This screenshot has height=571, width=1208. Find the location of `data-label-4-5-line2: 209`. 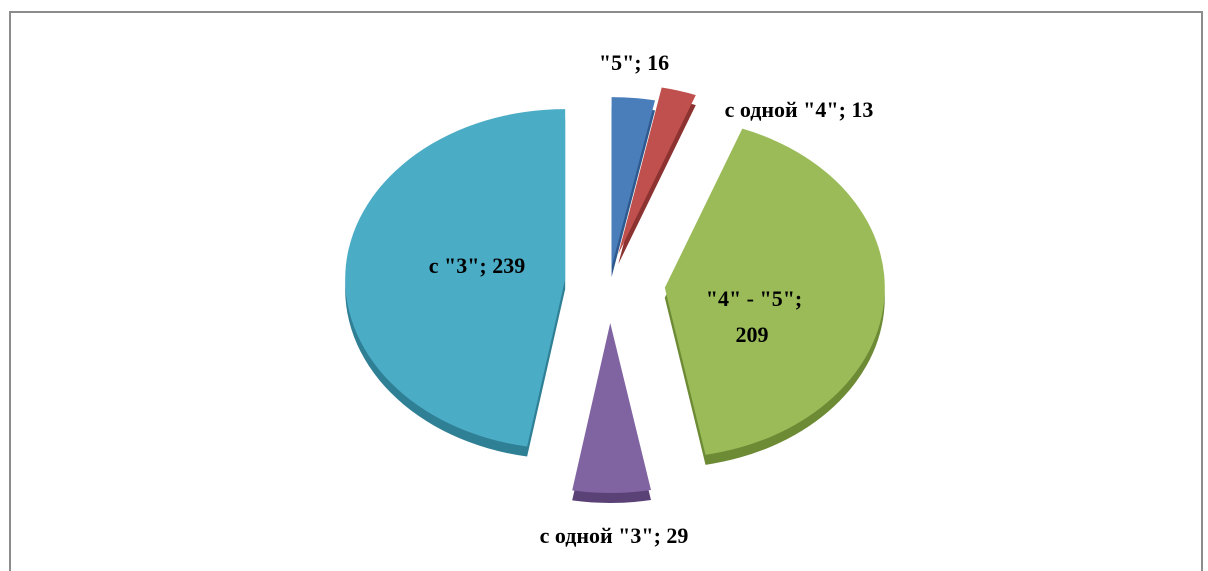

data-label-4-5-line2: 209 is located at coordinates (752, 334).